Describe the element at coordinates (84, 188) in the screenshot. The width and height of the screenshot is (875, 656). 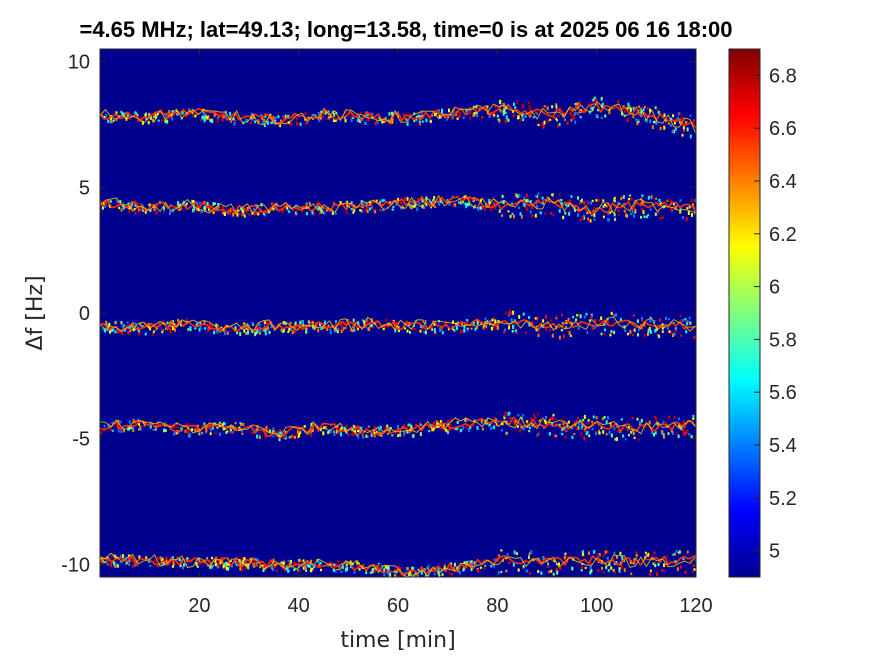
I see `y-tick-label: 5` at that location.